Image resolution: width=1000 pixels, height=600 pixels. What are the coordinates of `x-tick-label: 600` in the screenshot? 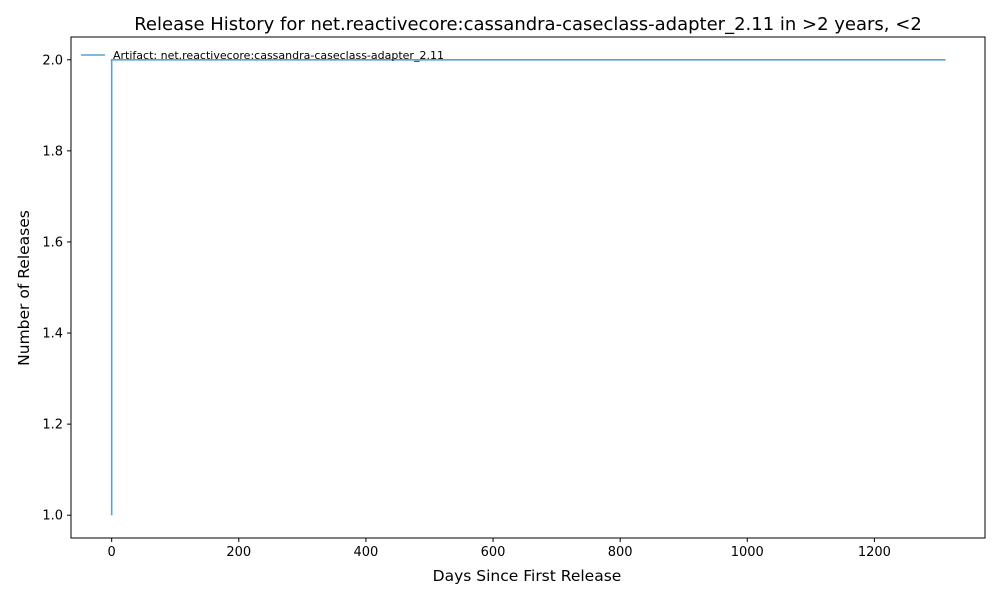 It's located at (493, 552).